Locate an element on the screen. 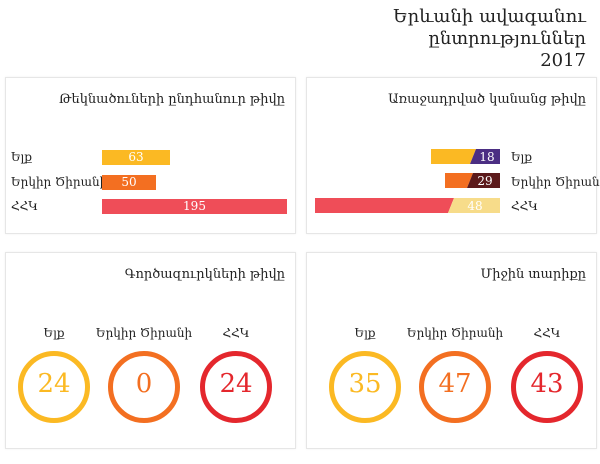 Image resolution: width=600 pixels, height=464 pixels. nominees-bar-hhk is located at coordinates (194, 206).